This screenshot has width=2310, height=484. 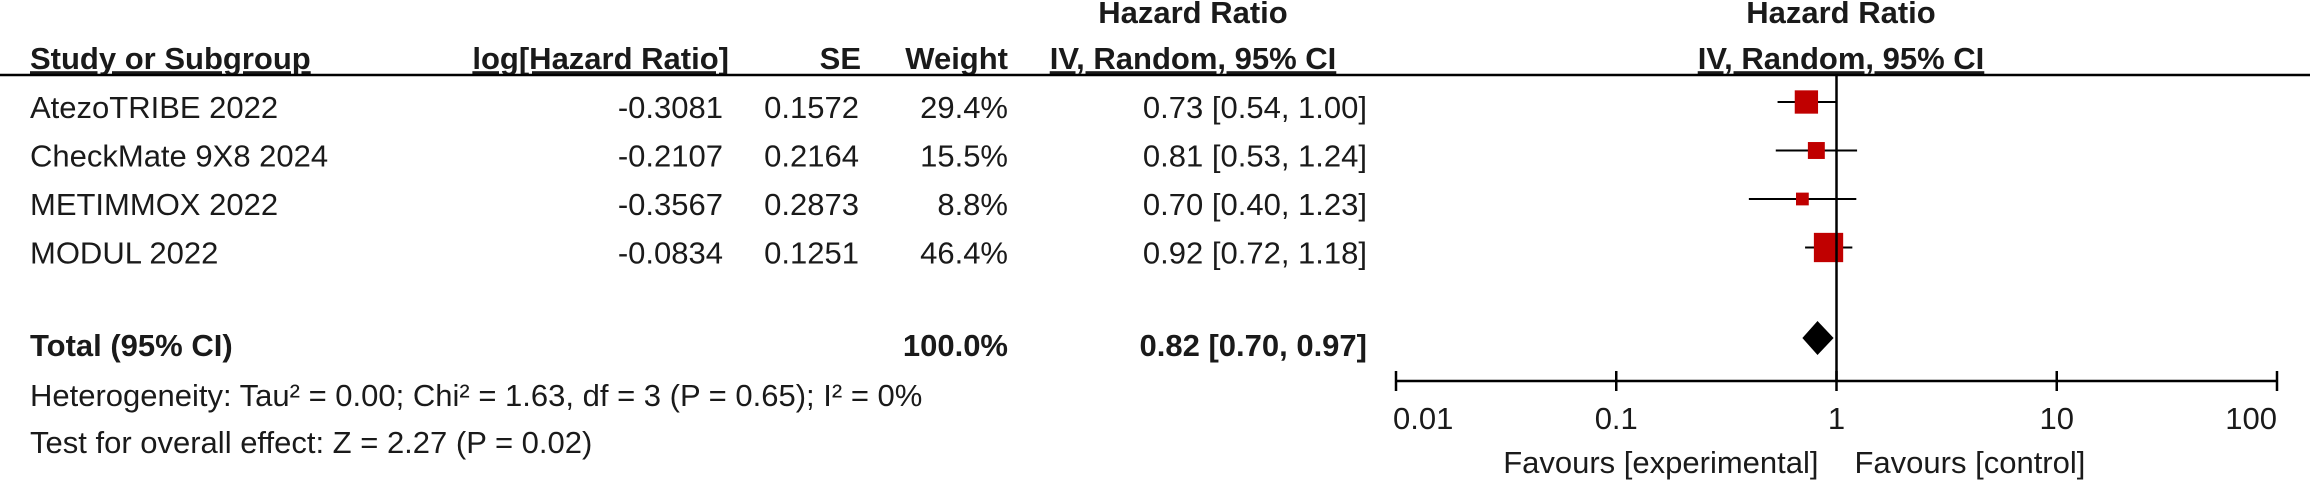 What do you see at coordinates (956, 58) in the screenshot?
I see `header: Weight` at bounding box center [956, 58].